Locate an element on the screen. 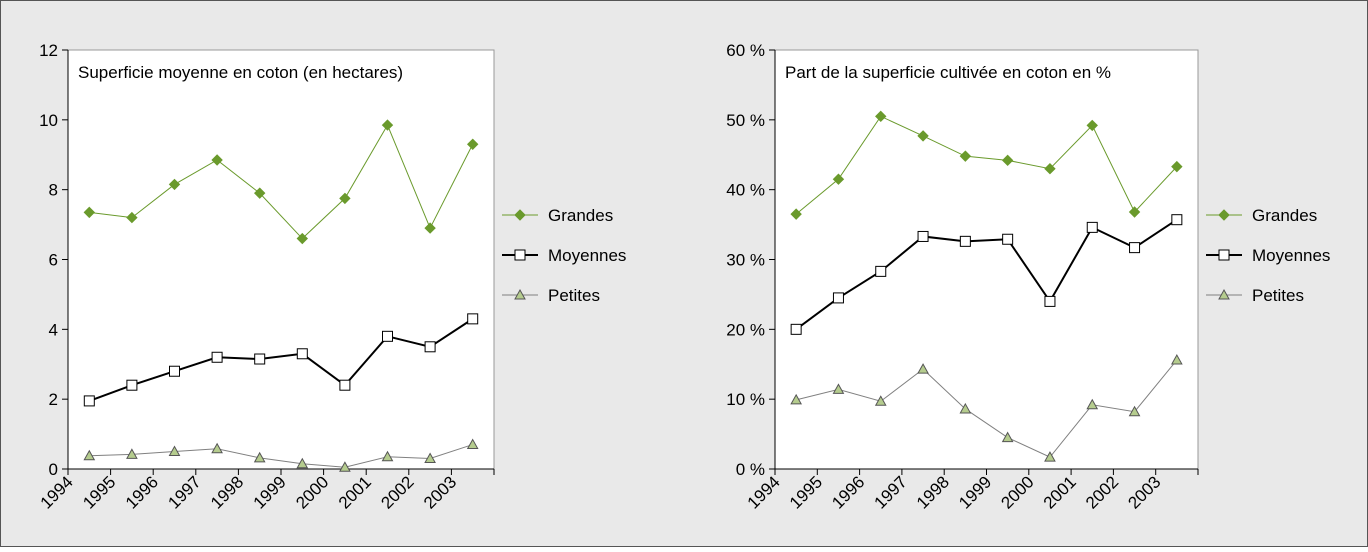 The image size is (1368, 552). y-tick-label: 0 is located at coordinates (53, 469).